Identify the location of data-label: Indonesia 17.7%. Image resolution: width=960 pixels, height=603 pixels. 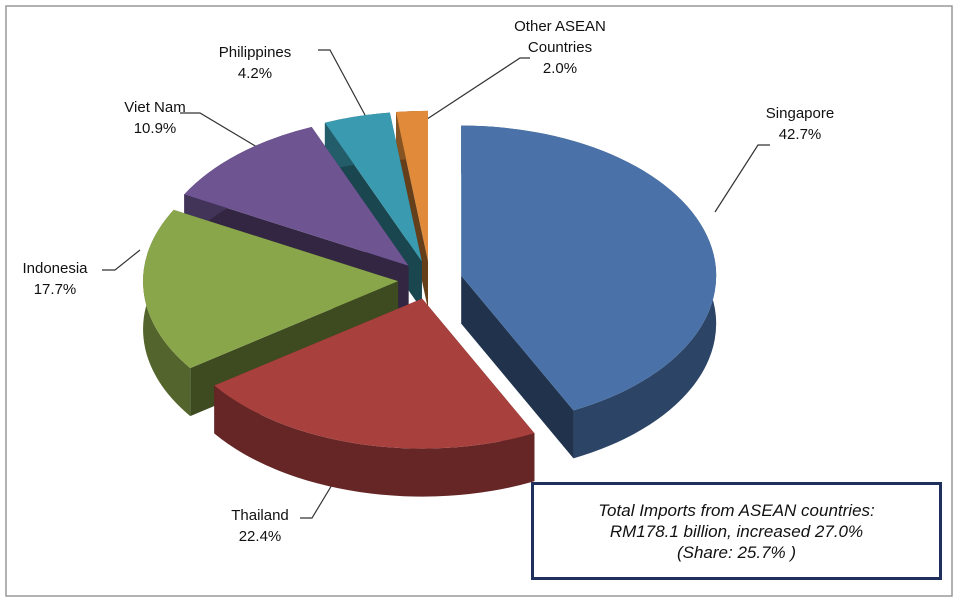
(55, 279).